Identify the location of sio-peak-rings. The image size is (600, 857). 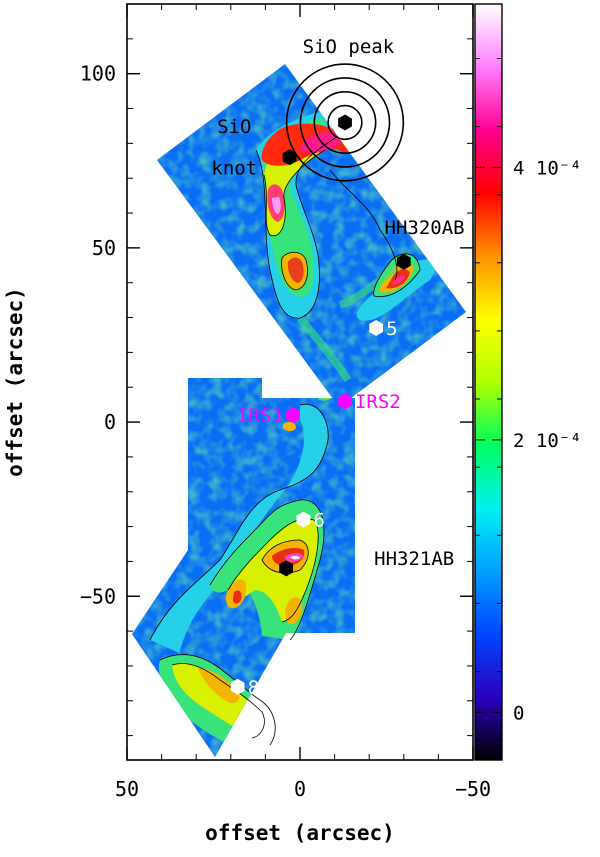
(345, 122).